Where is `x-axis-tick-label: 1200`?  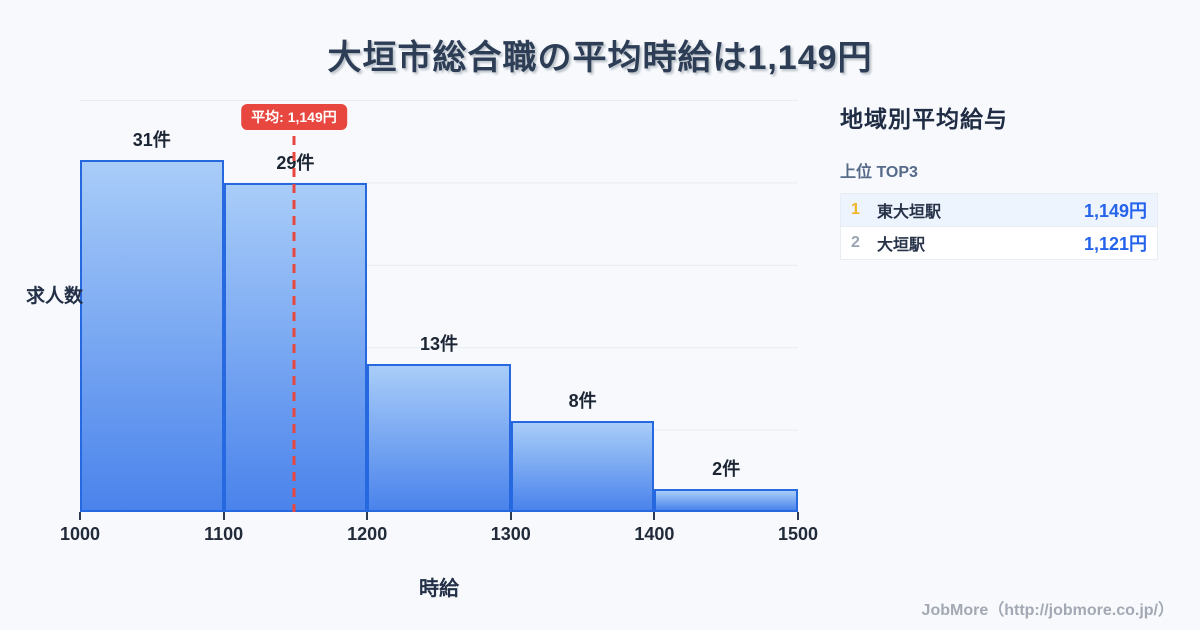
x-axis-tick-label: 1200 is located at coordinates (367, 534).